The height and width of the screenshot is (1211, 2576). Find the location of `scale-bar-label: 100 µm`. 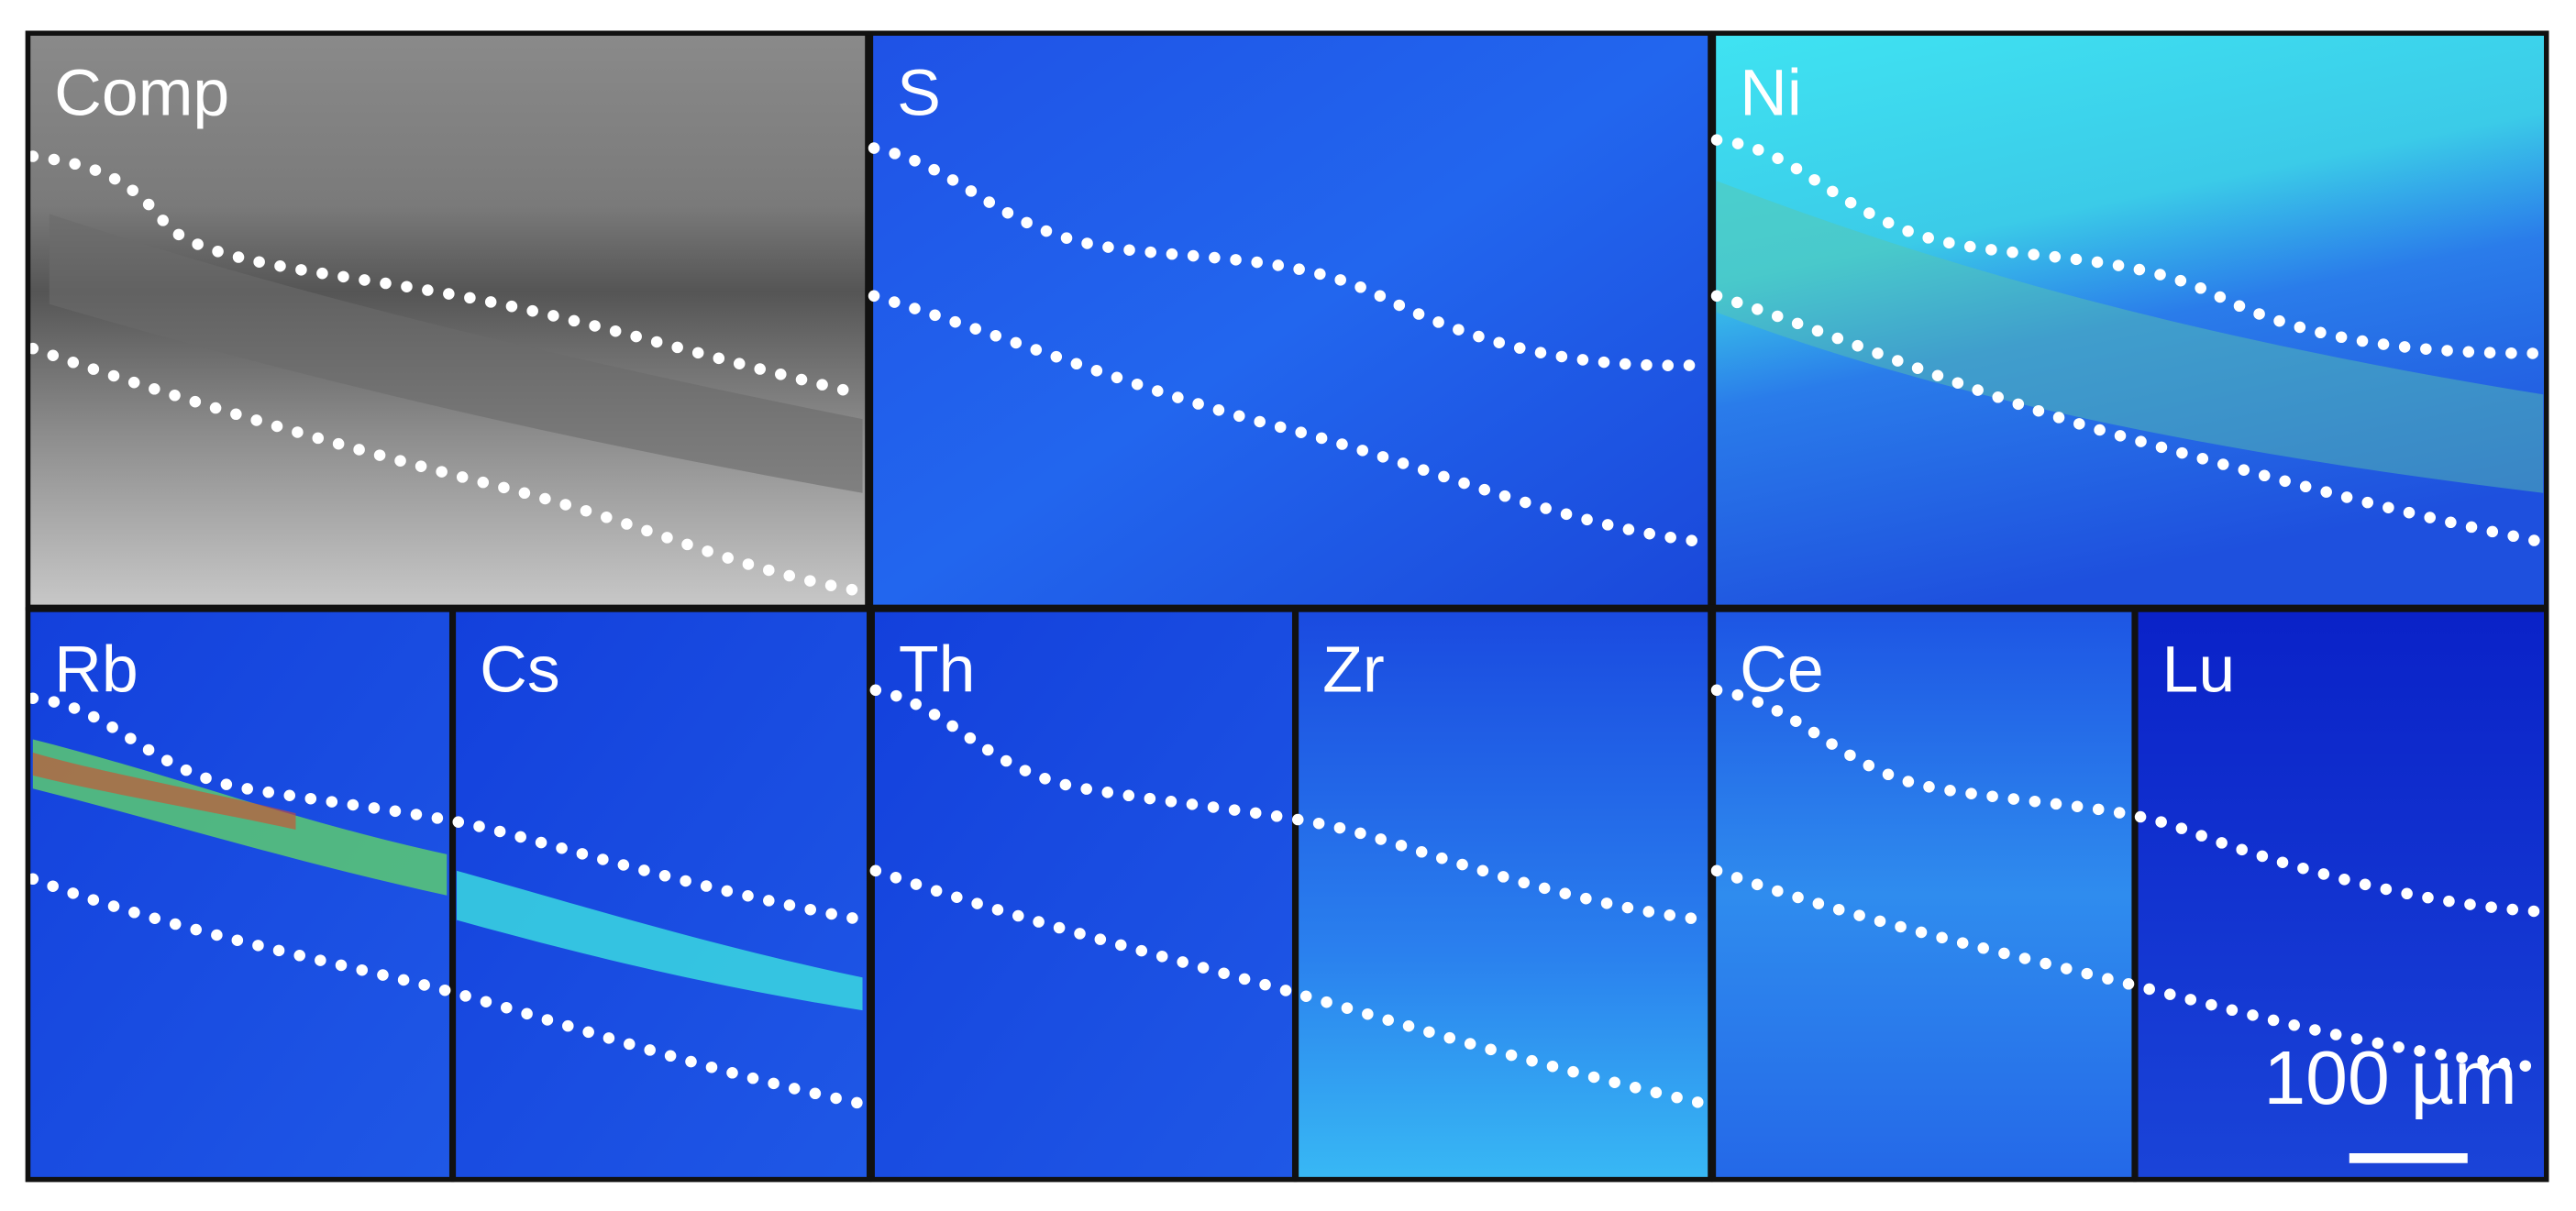

scale-bar-label: 100 µm is located at coordinates (2389, 1078).